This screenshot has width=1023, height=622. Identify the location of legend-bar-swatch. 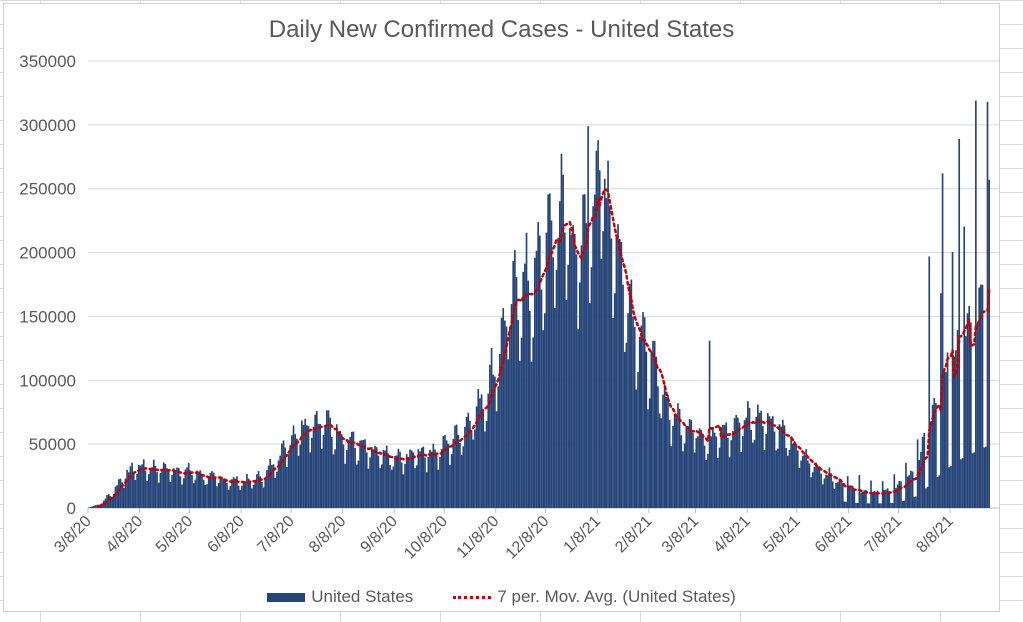
(286, 597).